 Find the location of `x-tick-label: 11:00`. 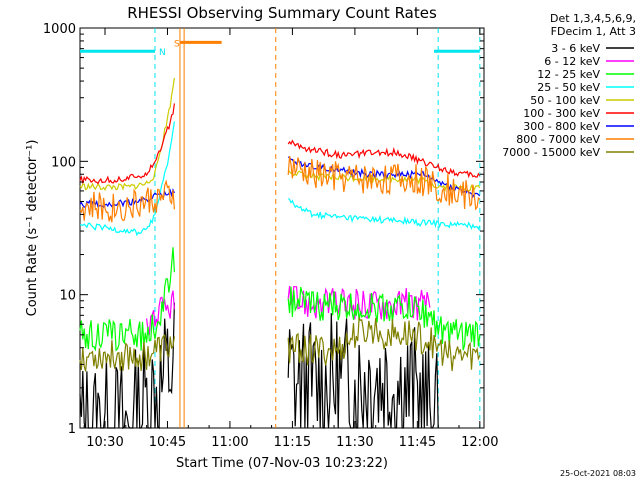

x-tick-label: 11:00 is located at coordinates (229, 442).